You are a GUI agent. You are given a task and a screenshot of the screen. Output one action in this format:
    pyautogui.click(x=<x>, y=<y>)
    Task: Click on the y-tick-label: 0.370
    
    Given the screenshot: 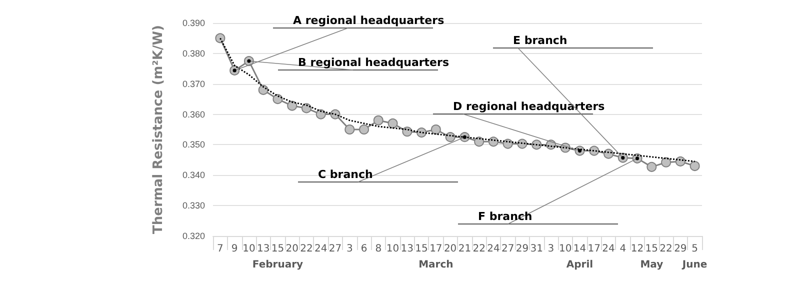 What is the action you would take?
    pyautogui.click(x=193, y=83)
    